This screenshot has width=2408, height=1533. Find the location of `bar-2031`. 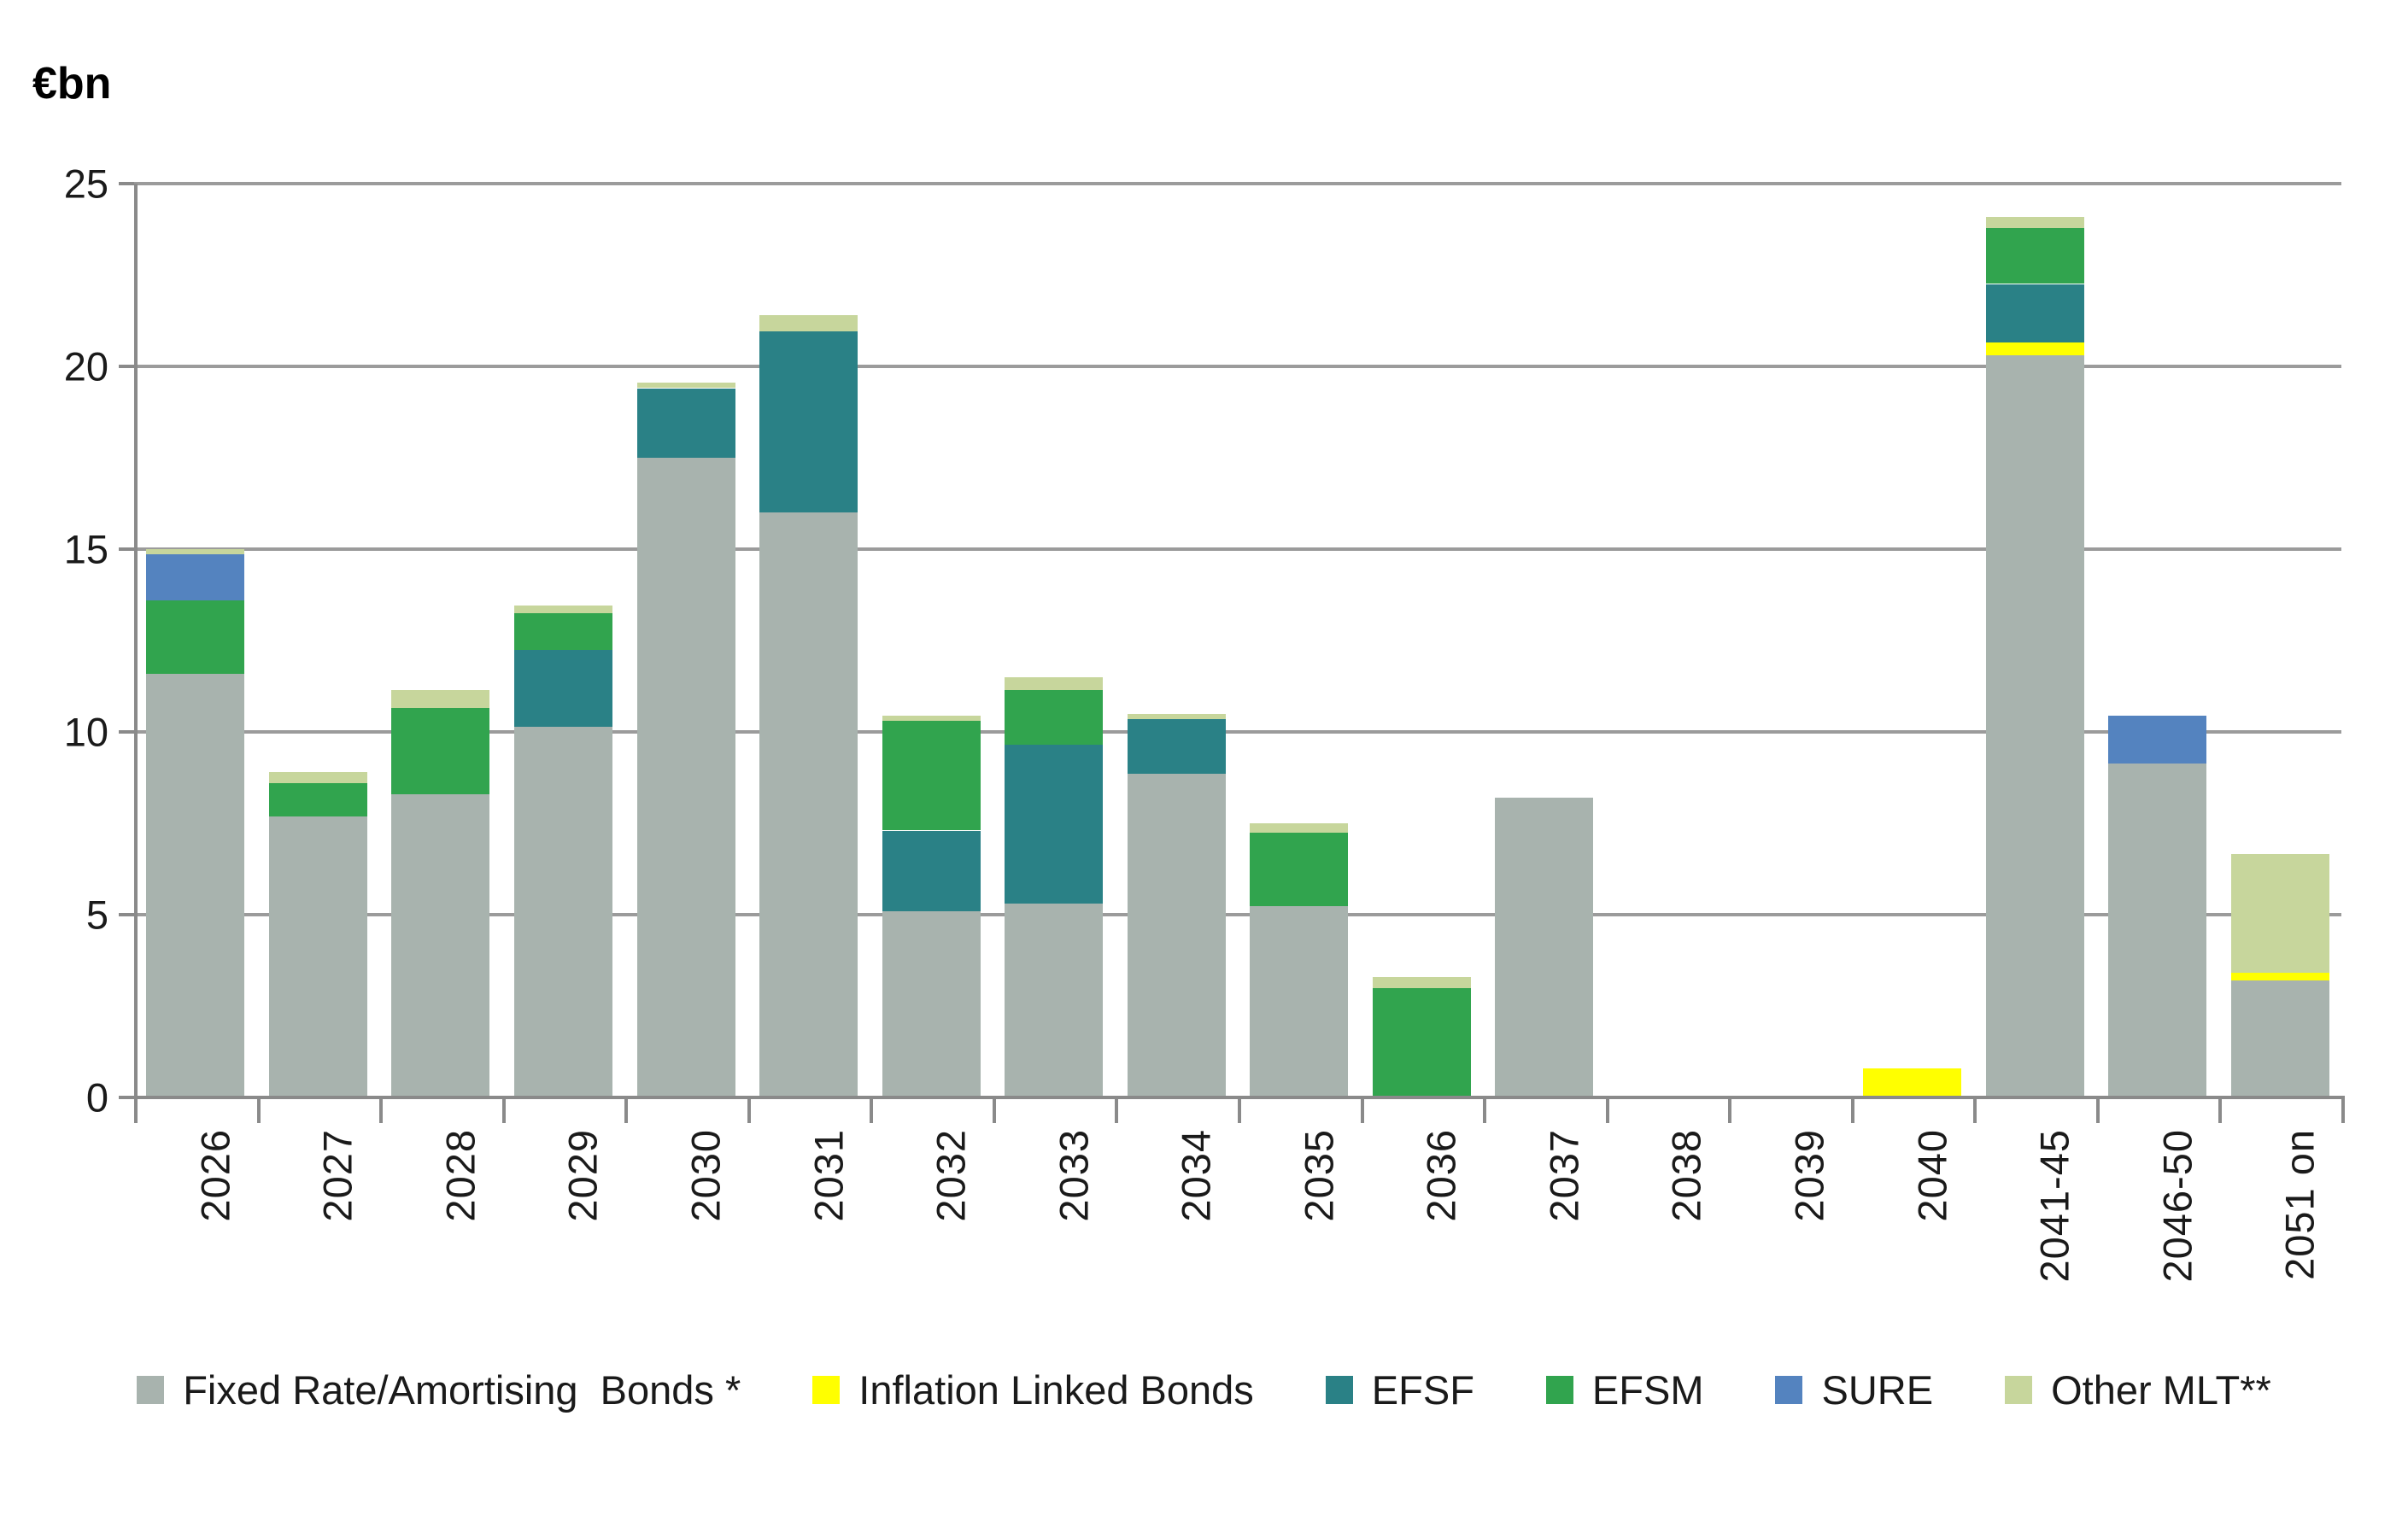

bar-2031 is located at coordinates (808, 549).